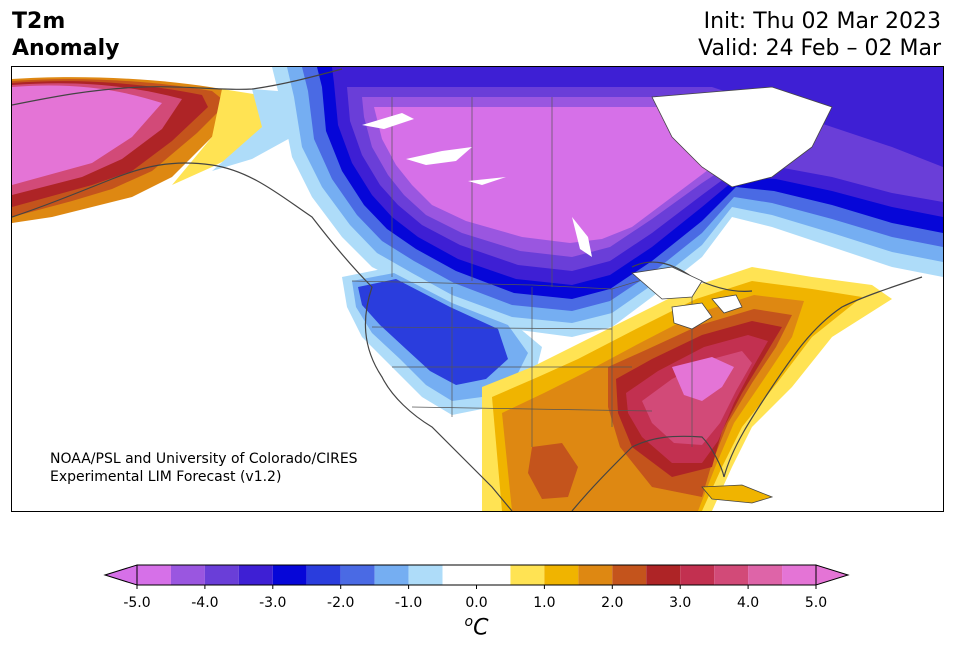  What do you see at coordinates (544, 603) in the screenshot?
I see `colorbar-tick-label: 1.0` at bounding box center [544, 603].